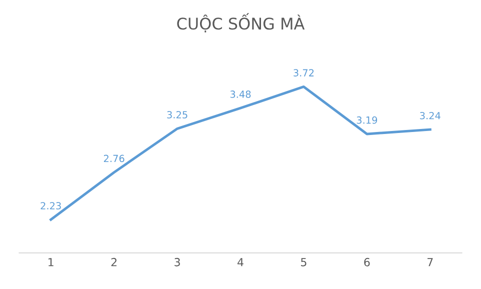 This screenshot has height=289, width=481. What do you see at coordinates (240, 94) in the screenshot?
I see `data-label: 3.48` at bounding box center [240, 94].